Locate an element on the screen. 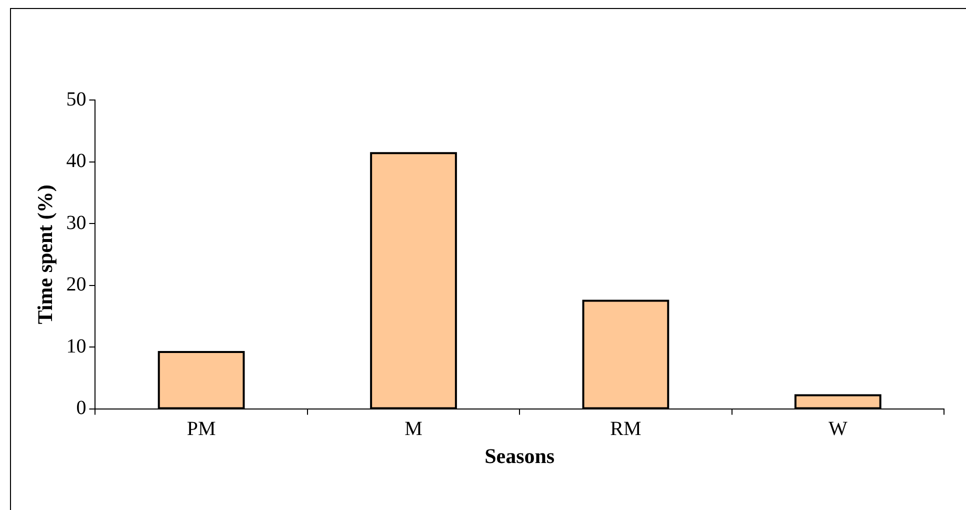 This screenshot has width=966, height=510. y-tick-label: 50 is located at coordinates (76, 99).